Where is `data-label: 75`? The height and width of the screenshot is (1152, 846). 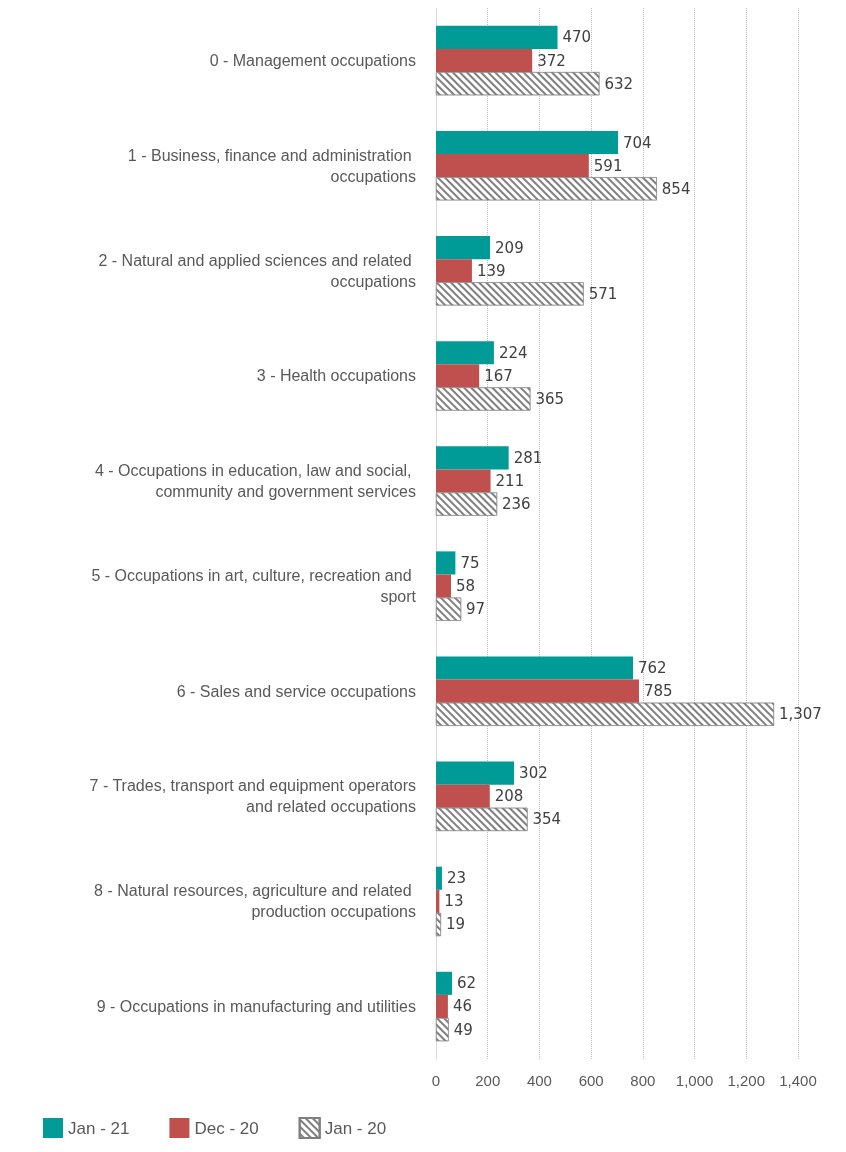
data-label: 75 is located at coordinates (470, 562).